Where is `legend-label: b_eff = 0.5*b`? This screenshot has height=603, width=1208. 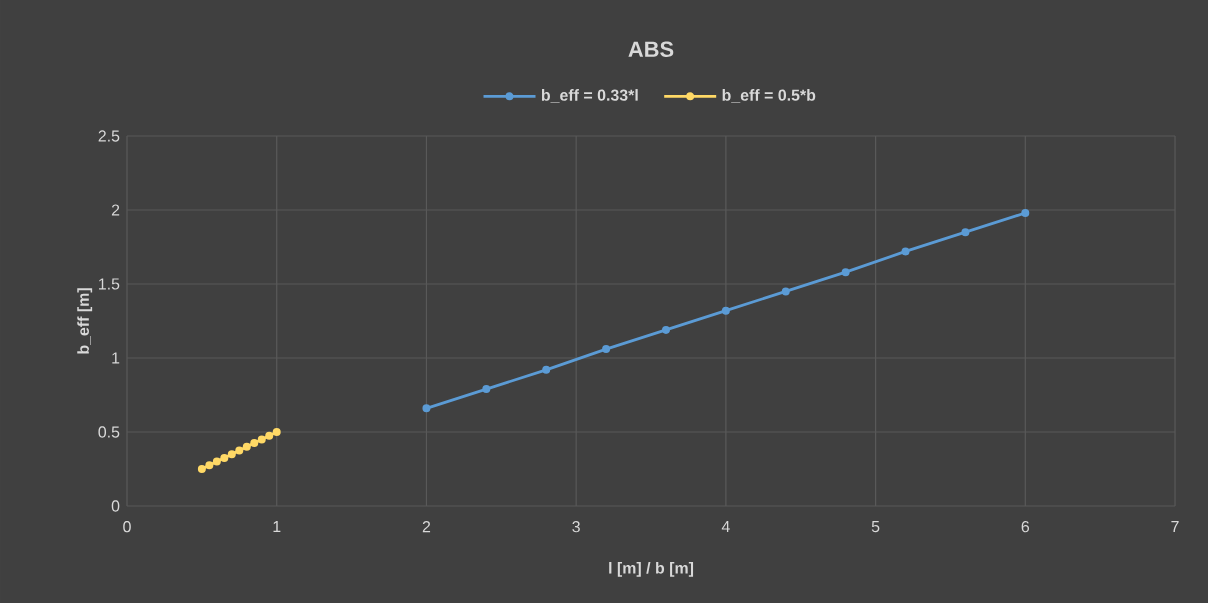
legend-label: b_eff = 0.5*b is located at coordinates (769, 96).